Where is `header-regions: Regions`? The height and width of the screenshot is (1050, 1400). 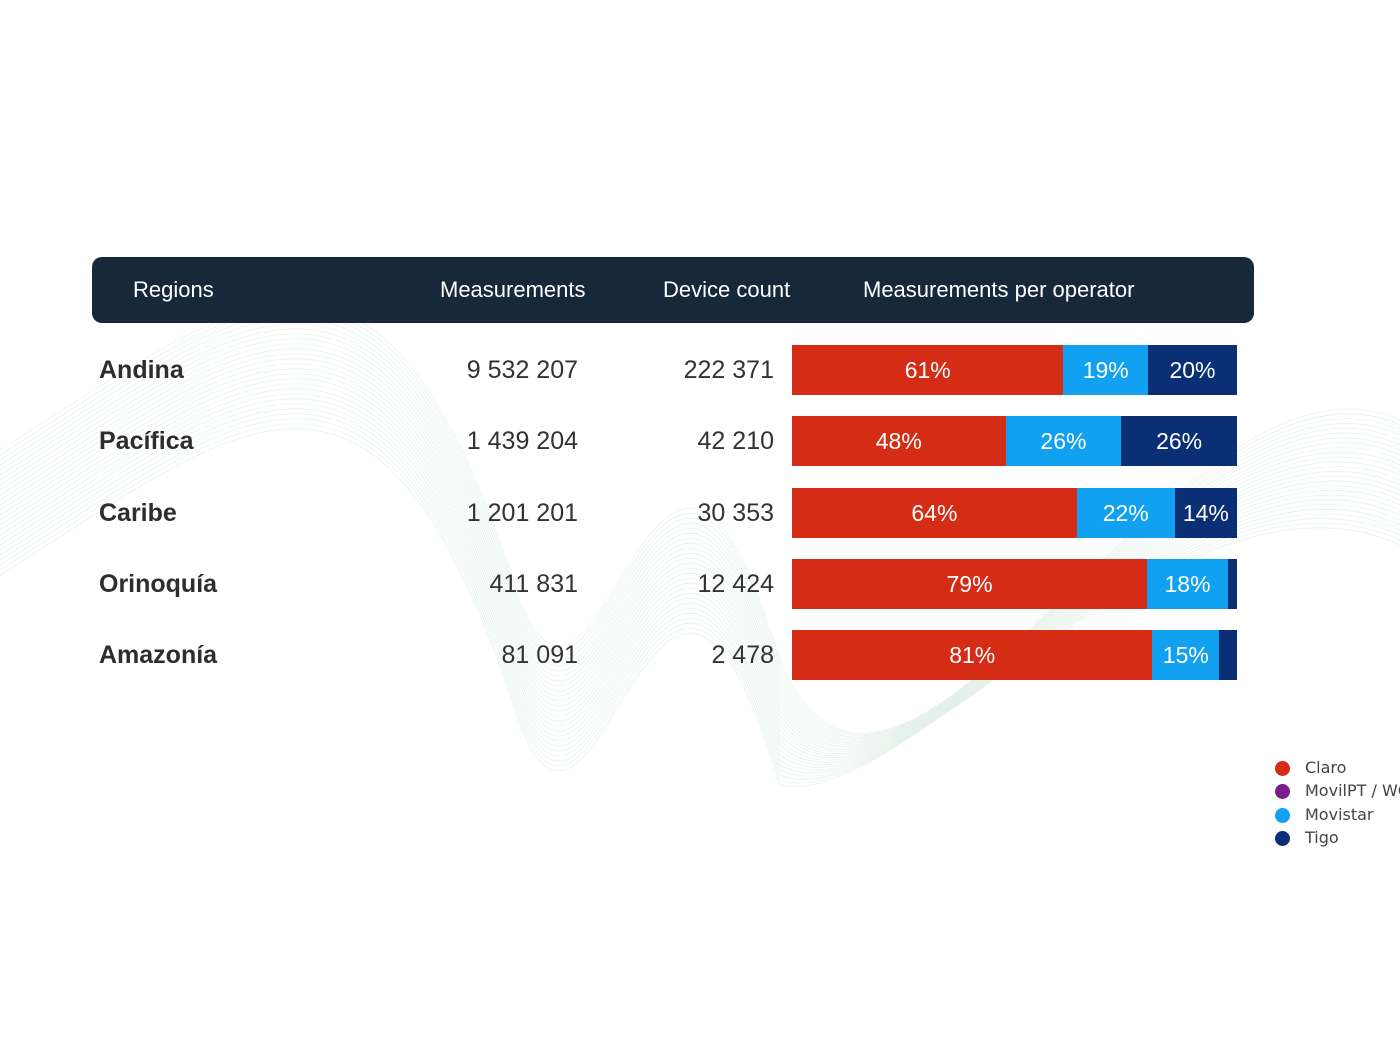
header-regions: Regions is located at coordinates (173, 289).